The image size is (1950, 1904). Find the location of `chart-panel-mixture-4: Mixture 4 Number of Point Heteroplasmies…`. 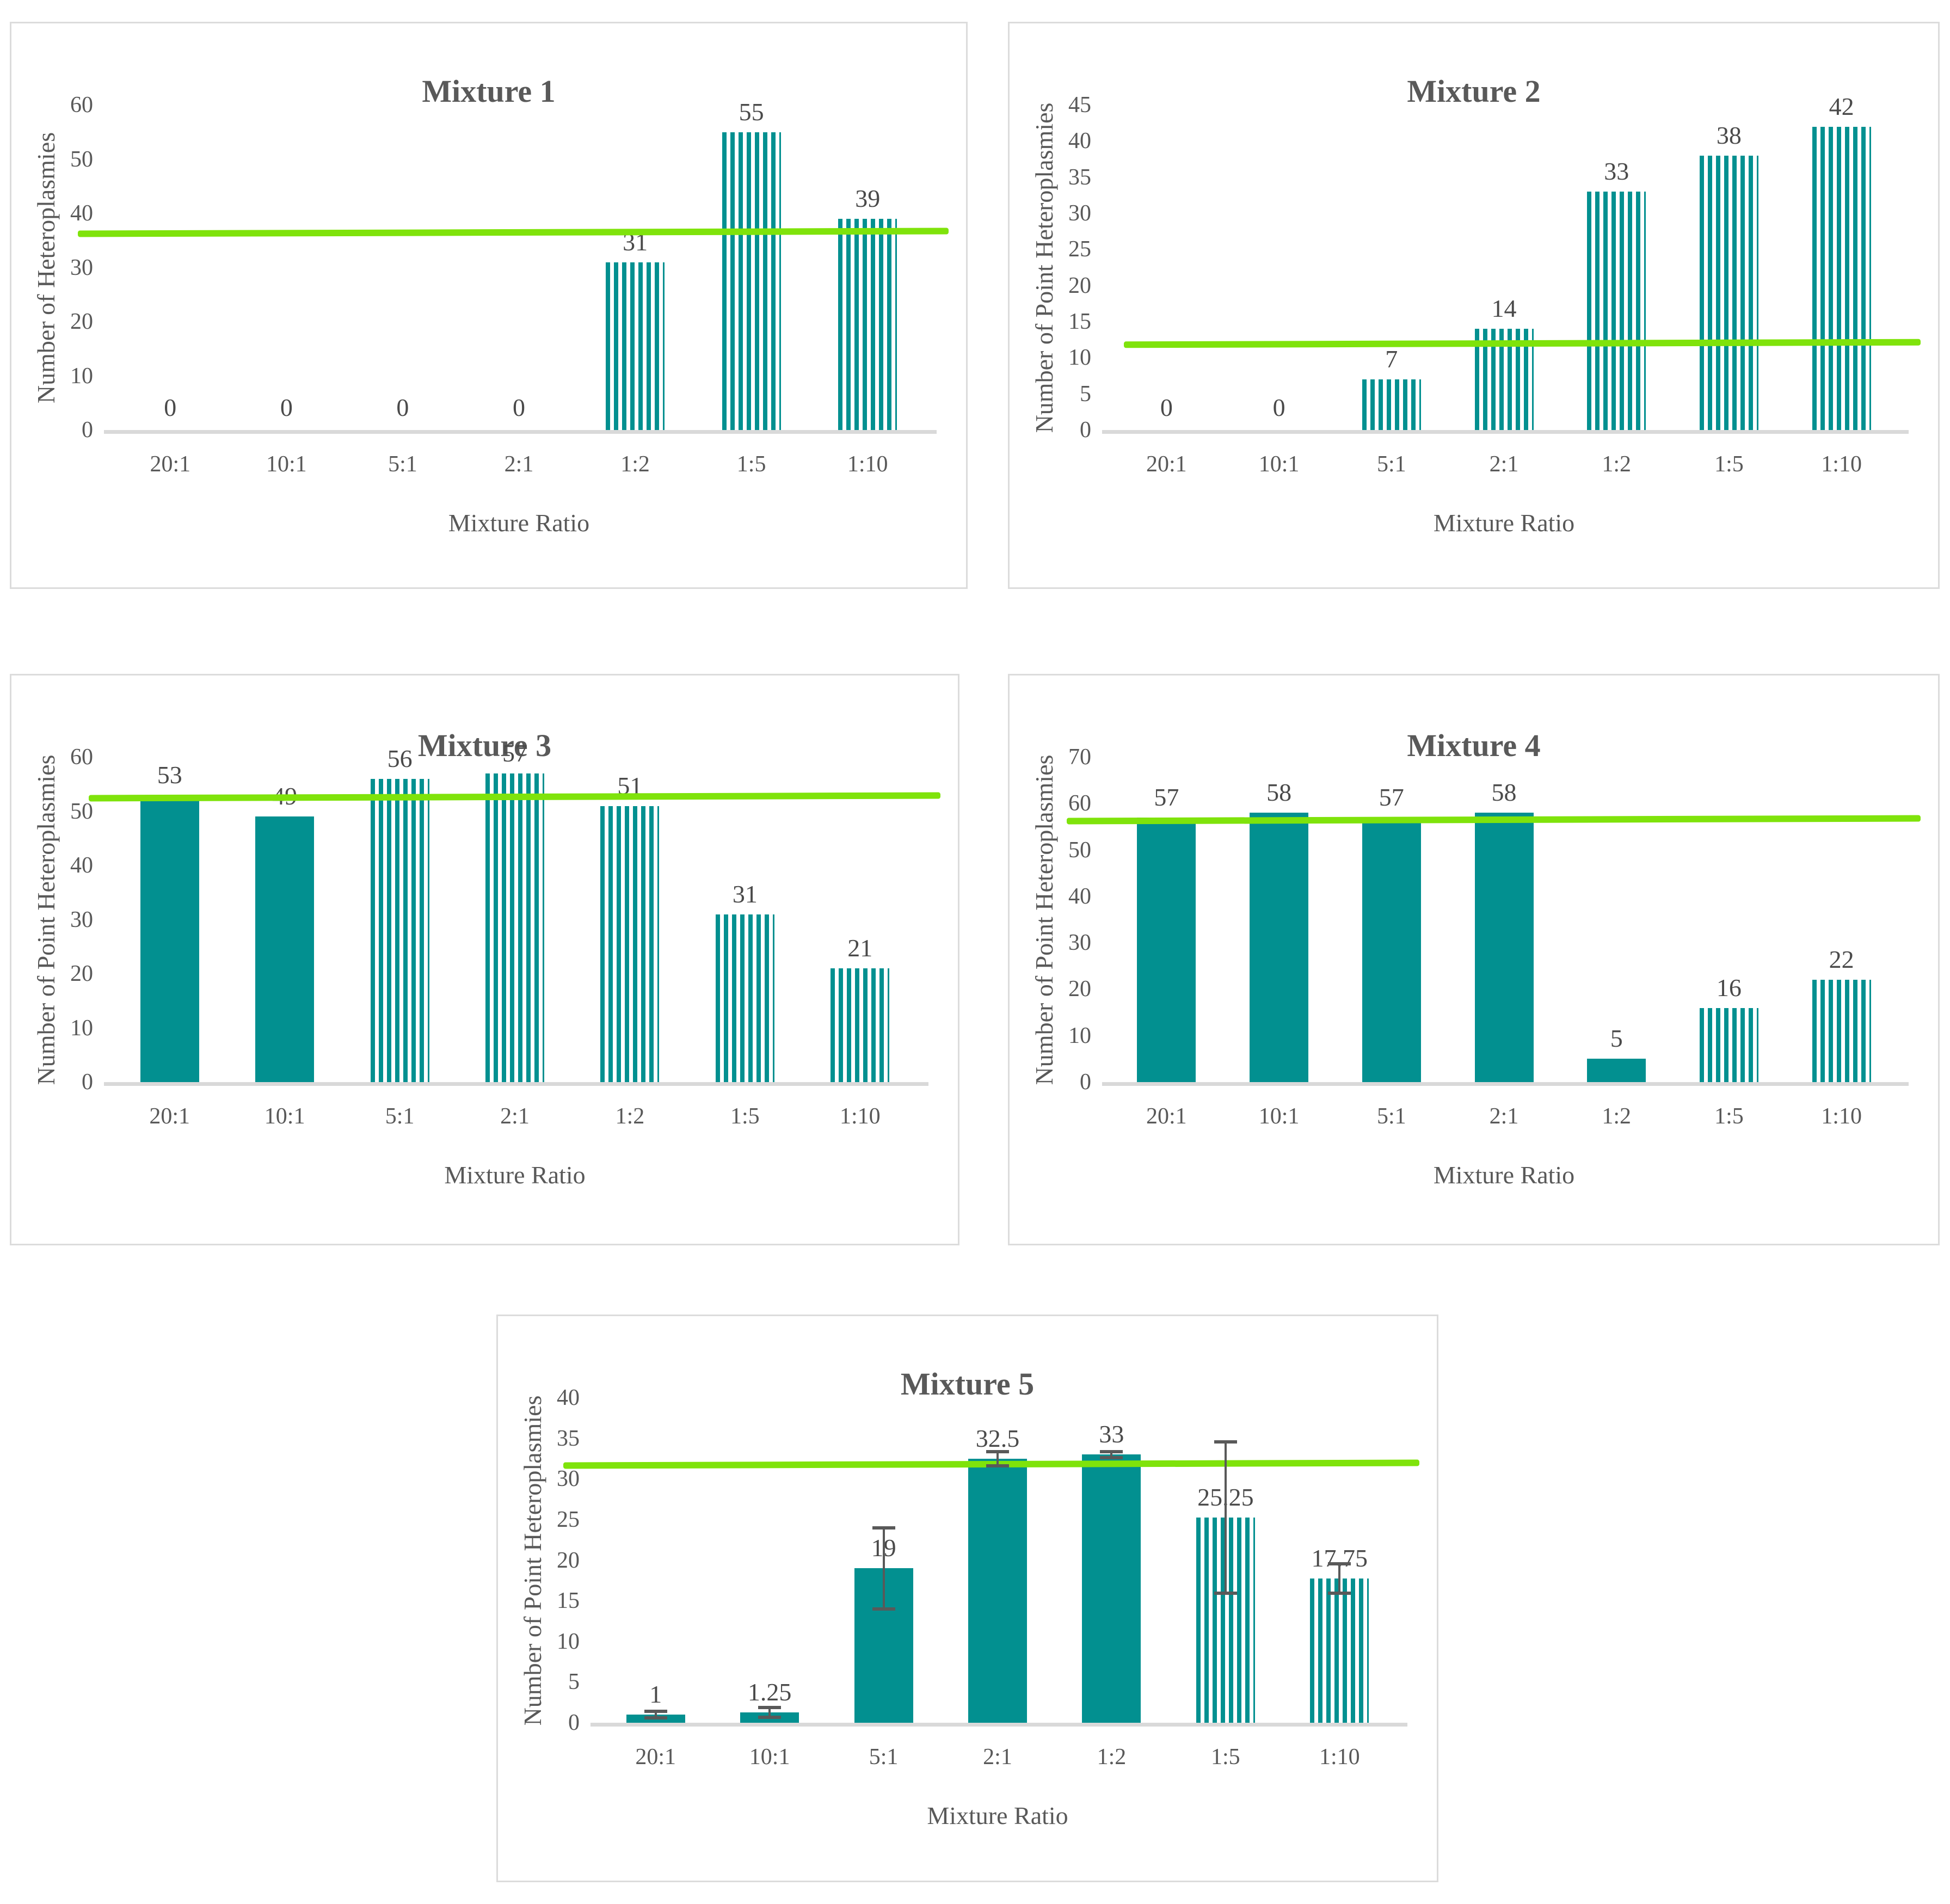

chart-panel-mixture-4: Mixture 4 Number of Point Heteroplasmies… is located at coordinates (1474, 959).